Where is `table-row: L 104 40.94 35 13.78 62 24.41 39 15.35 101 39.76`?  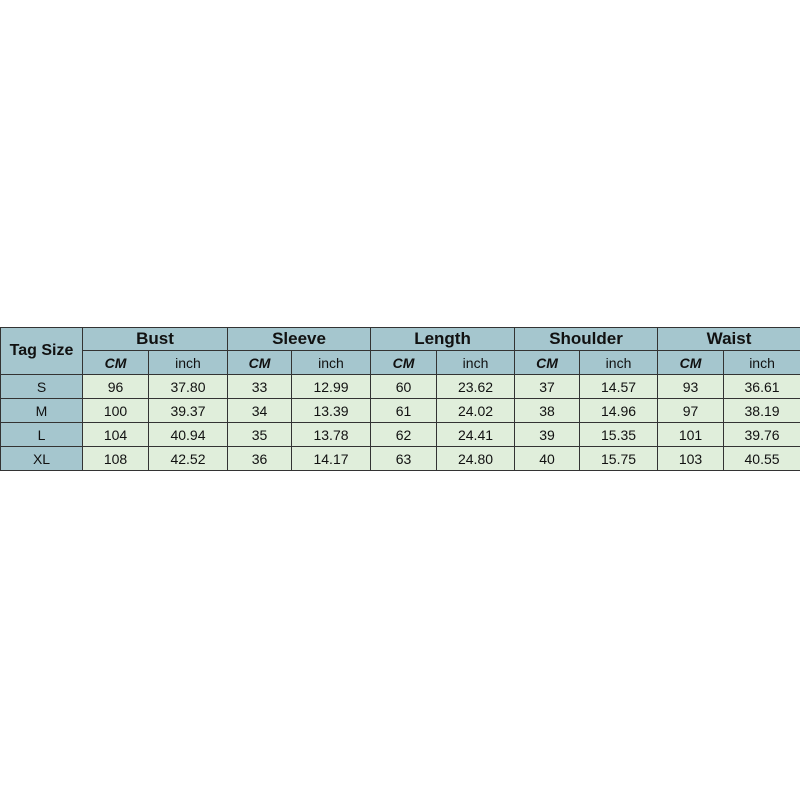
table-row: L 104 40.94 35 13.78 62 24.41 39 15.35 101 39.76 is located at coordinates (400, 434).